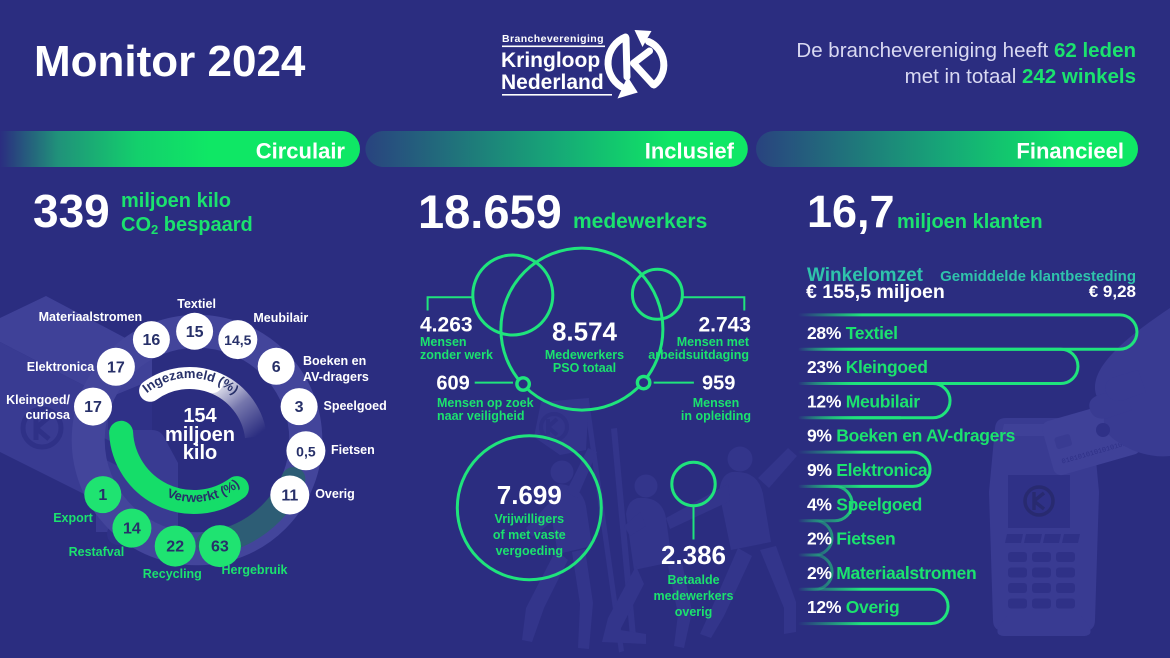  Describe the element at coordinates (170, 61) in the screenshot. I see `svg-text: Monitor 2024` at that location.